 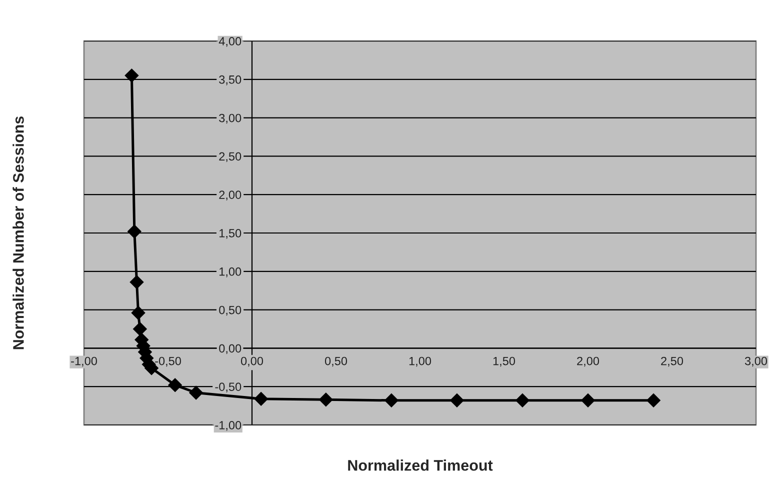 I want to click on x-tick-label: 1,00, so click(x=420, y=361).